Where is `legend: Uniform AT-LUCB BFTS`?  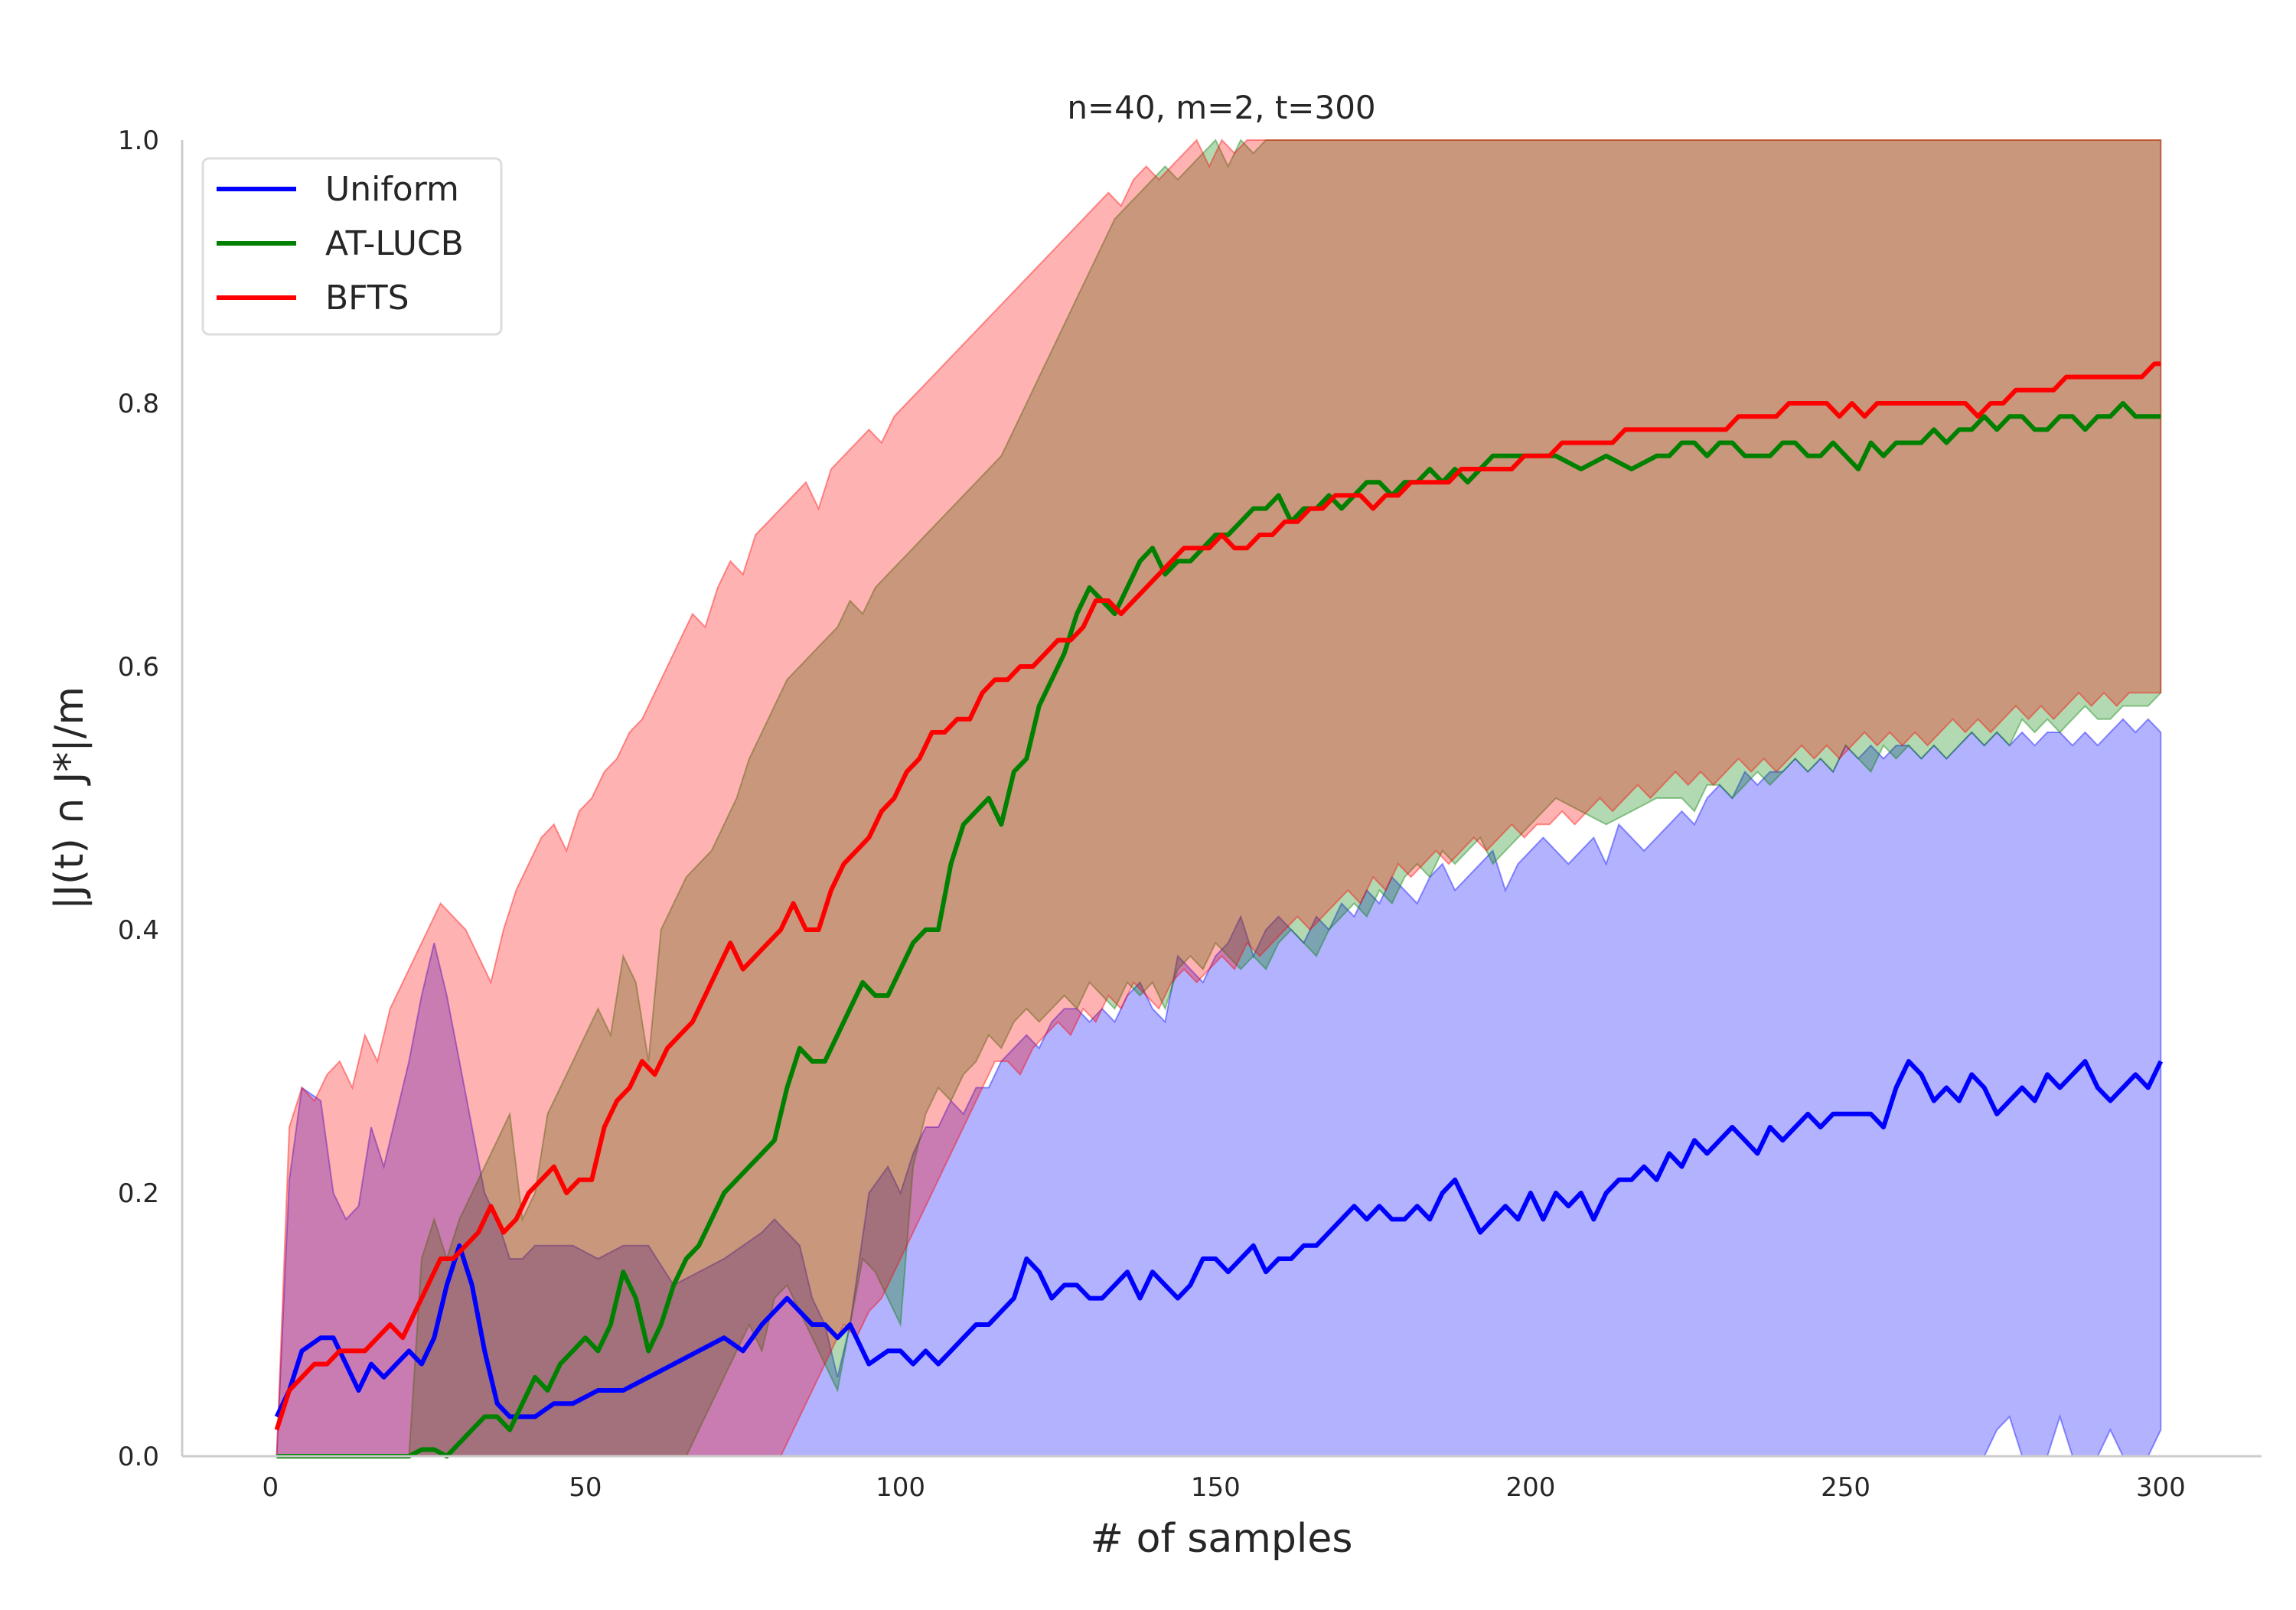 legend: Uniform AT-LUCB BFTS is located at coordinates (352, 247).